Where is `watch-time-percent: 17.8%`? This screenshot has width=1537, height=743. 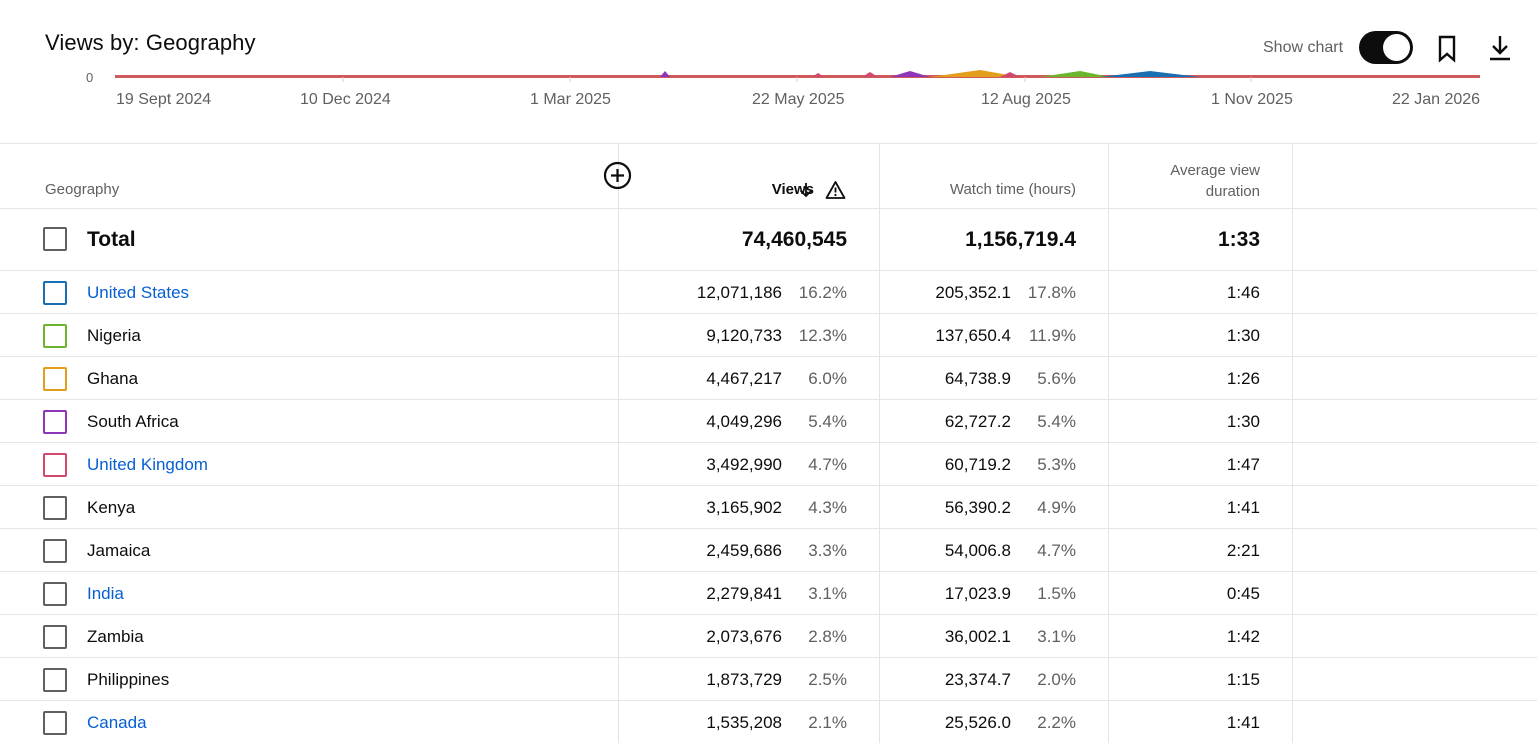
watch-time-percent: 17.8% is located at coordinates (1051, 292).